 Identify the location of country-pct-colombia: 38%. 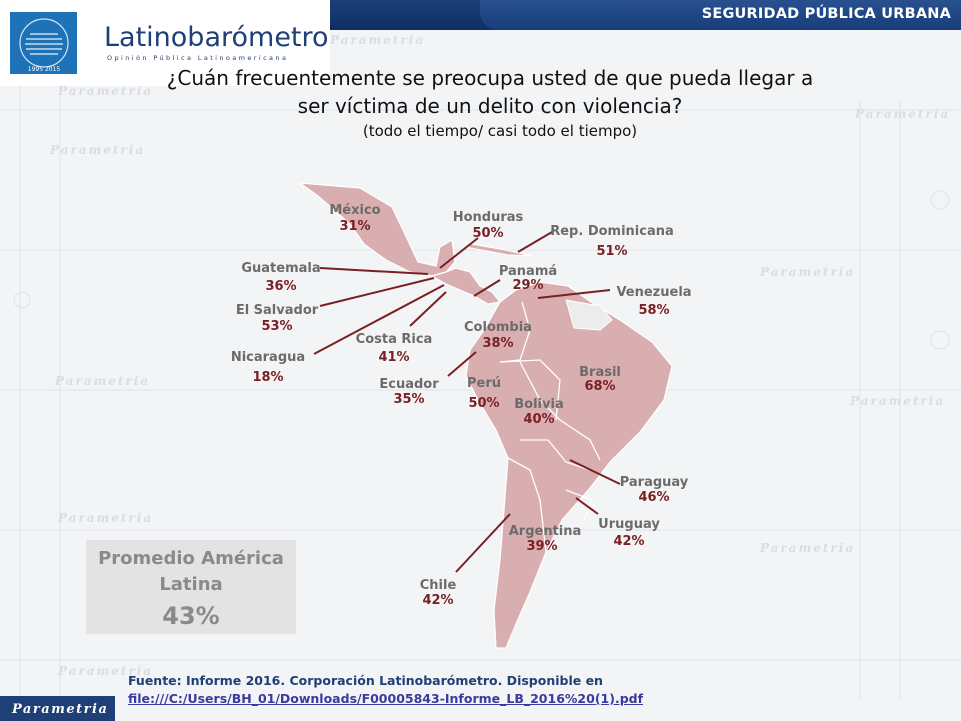
(497, 343).